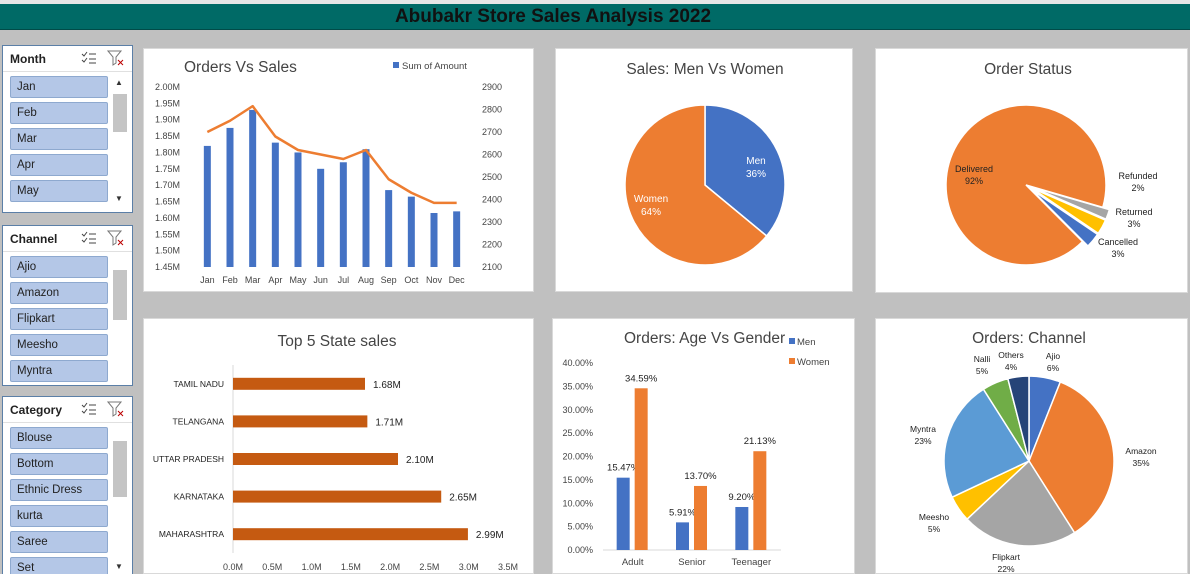  What do you see at coordinates (331, 154) in the screenshot?
I see `orders-line` at bounding box center [331, 154].